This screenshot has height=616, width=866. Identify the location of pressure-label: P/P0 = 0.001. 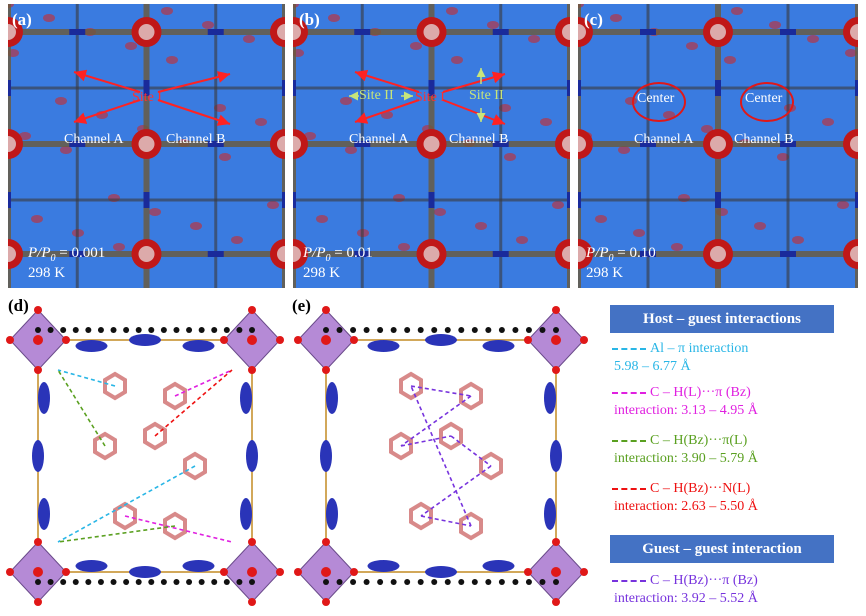
(67, 254).